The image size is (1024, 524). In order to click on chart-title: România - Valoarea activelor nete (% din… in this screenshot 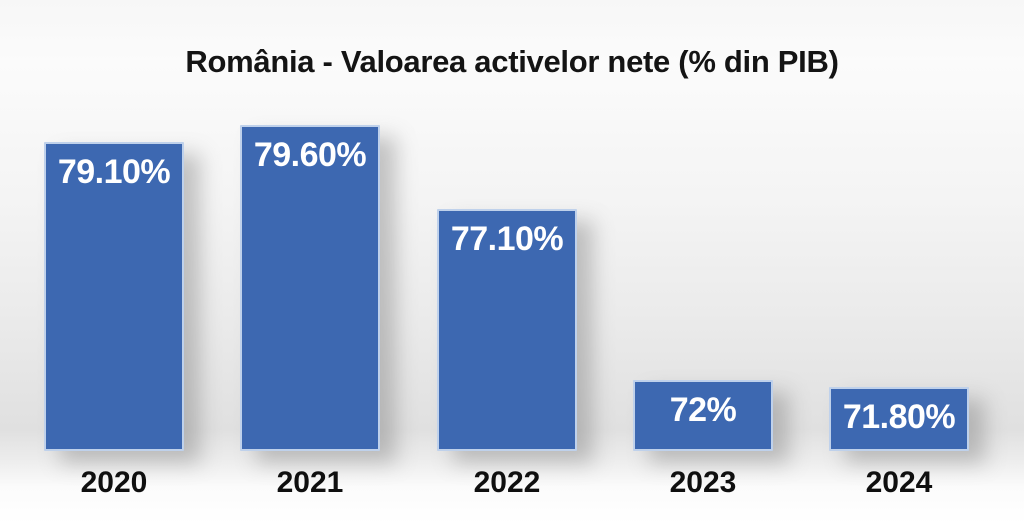, I will do `click(512, 61)`.